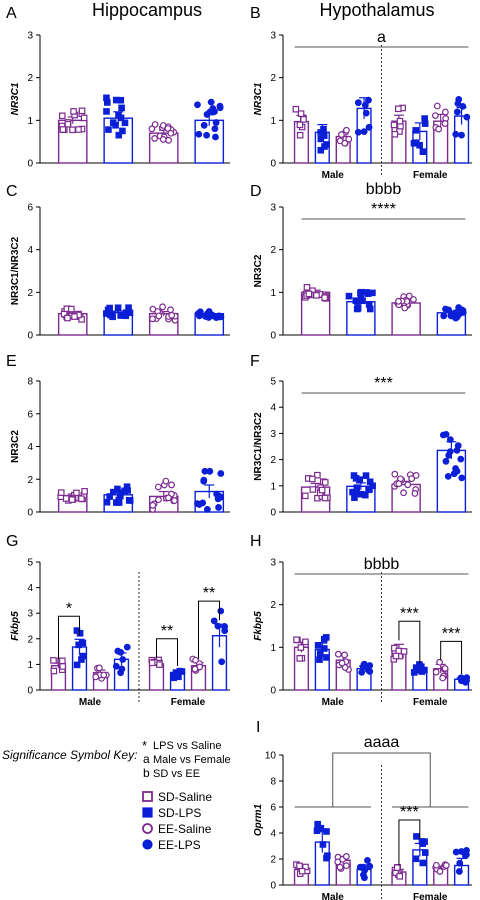  I want to click on legend-key-symbol: *, so click(144, 745).